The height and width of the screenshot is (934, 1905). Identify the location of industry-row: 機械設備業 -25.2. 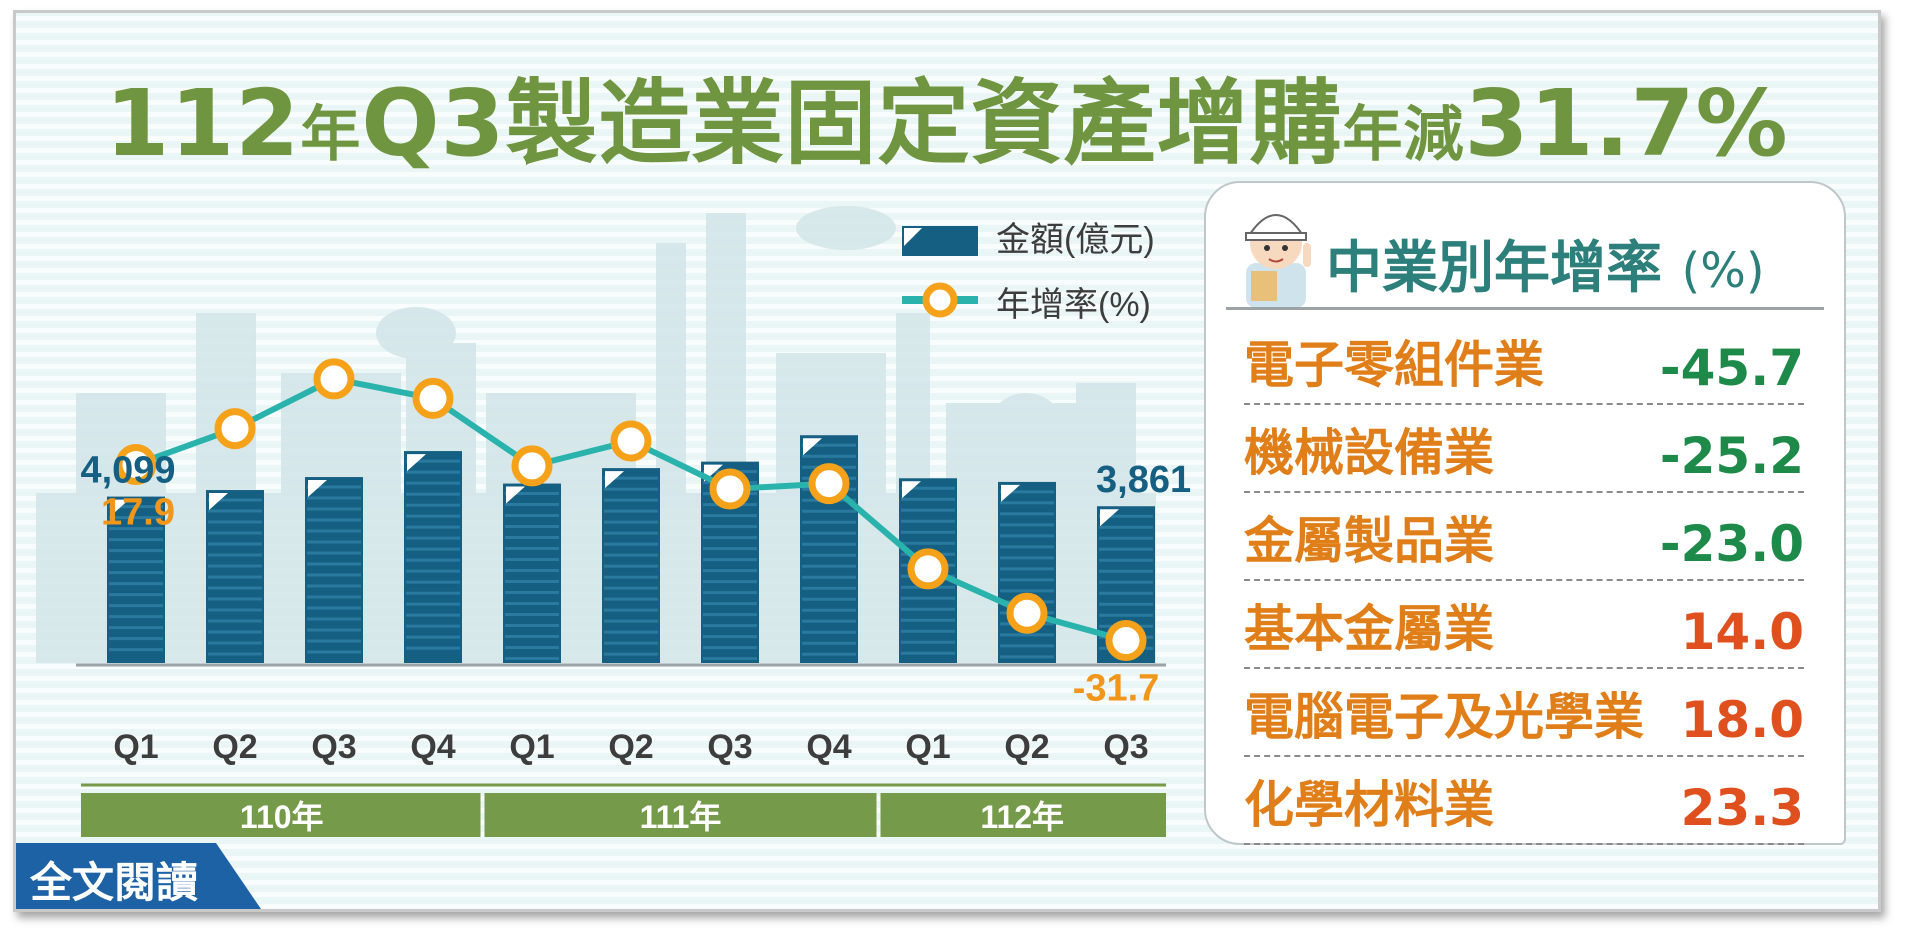
(1524, 448).